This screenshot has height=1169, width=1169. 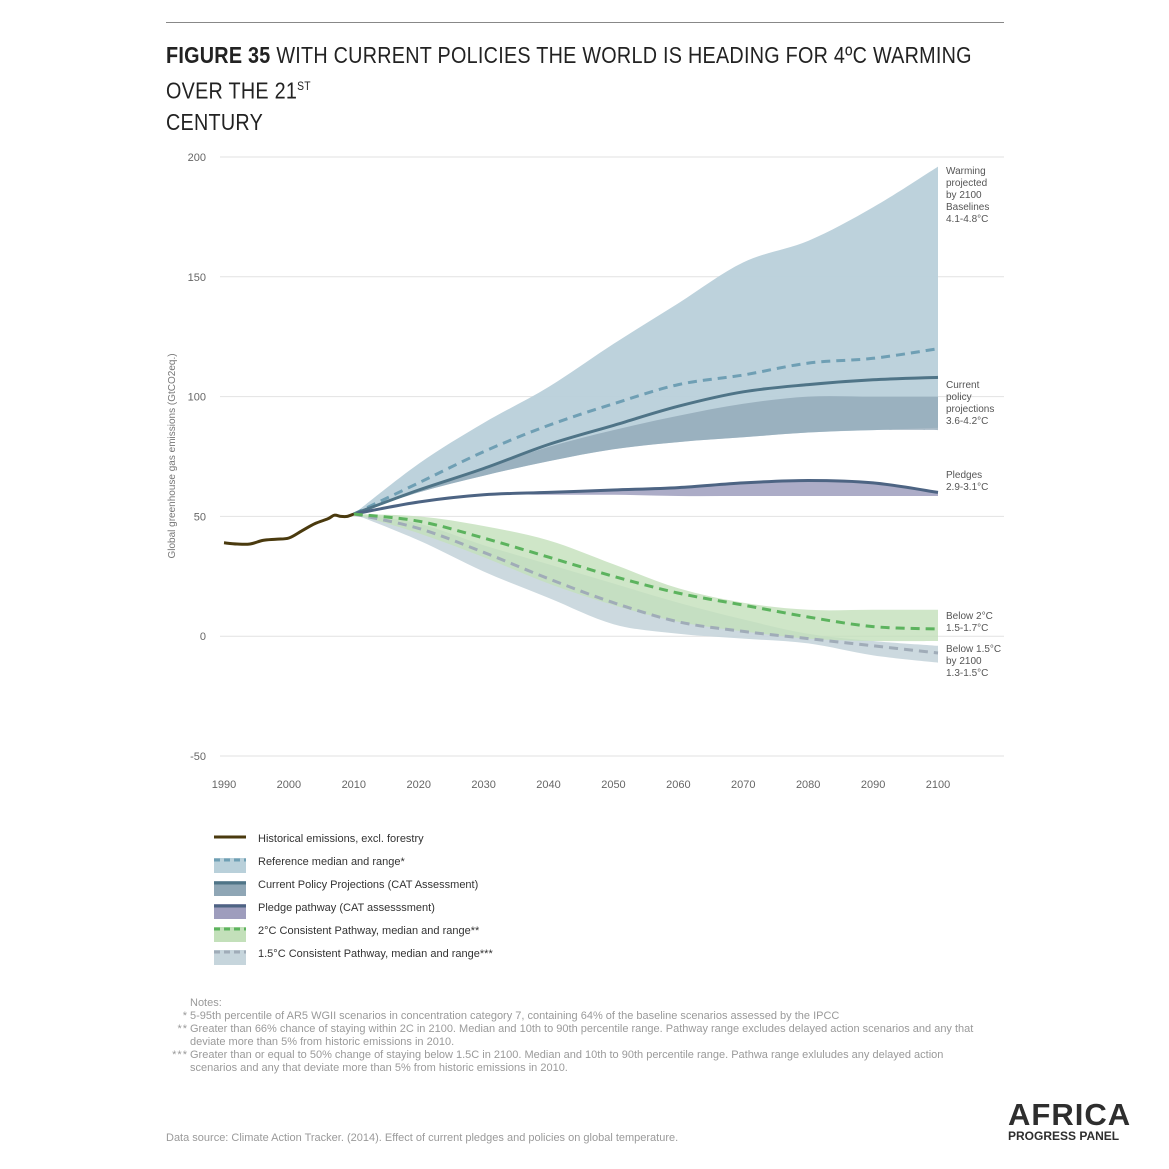 I want to click on y-tick-label: 150, so click(x=197, y=278).